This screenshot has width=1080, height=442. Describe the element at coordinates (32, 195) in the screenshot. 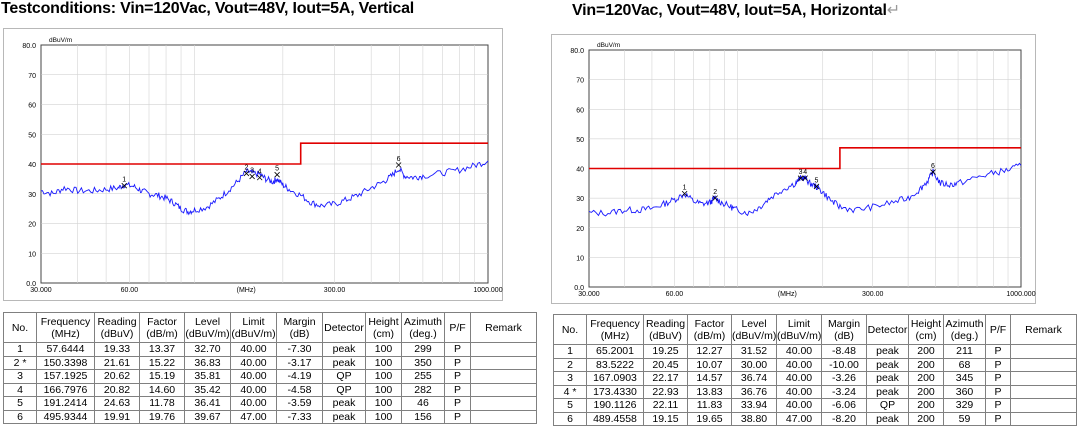

I see `y-tick-label: 30` at that location.